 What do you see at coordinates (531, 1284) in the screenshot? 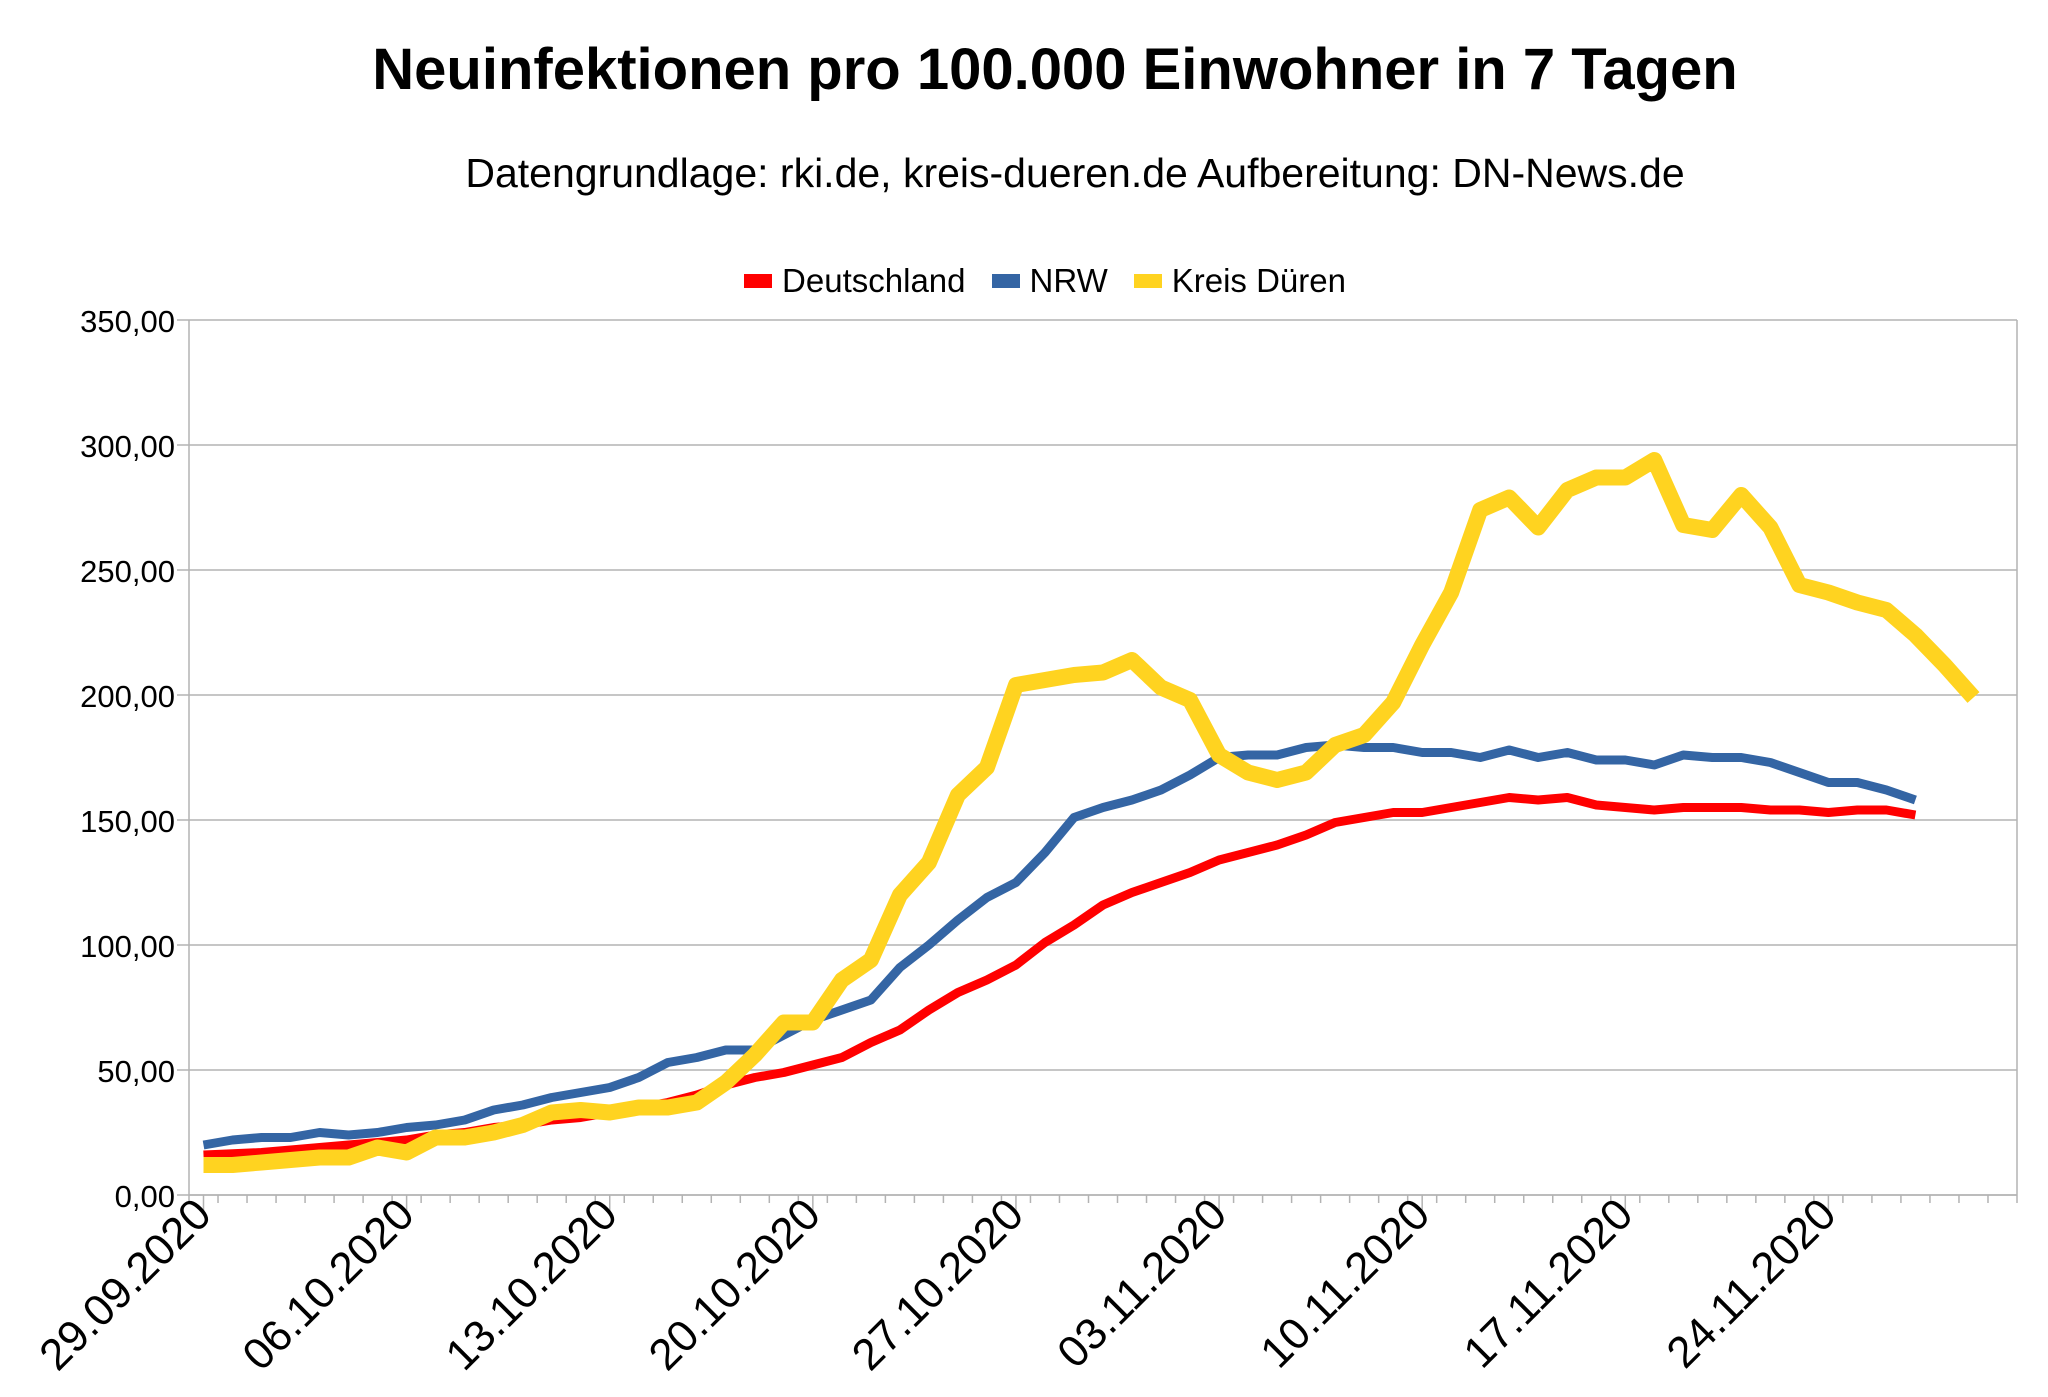
I see `x-tick-label: 13.10.2020` at bounding box center [531, 1284].